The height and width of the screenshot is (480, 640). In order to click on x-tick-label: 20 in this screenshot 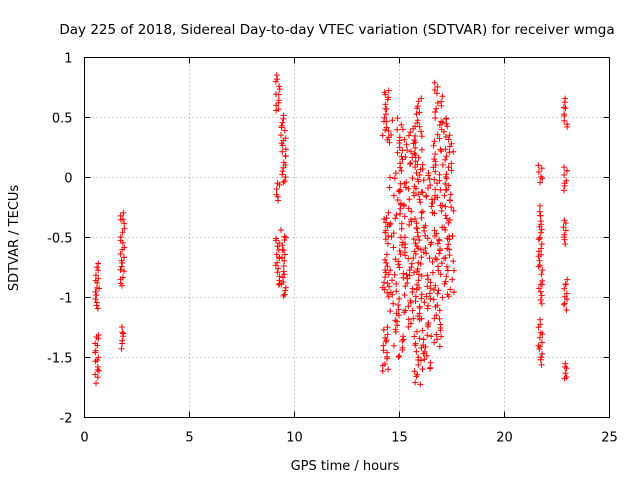, I will do `click(504, 438)`.